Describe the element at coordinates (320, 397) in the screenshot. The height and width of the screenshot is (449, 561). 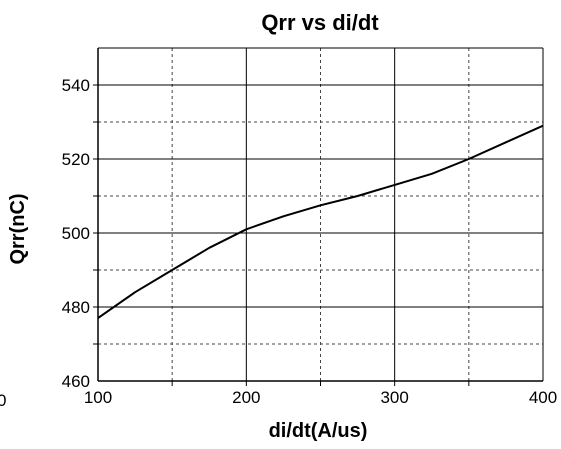
I see `x-tick-labels: 100 200 300 400` at that location.